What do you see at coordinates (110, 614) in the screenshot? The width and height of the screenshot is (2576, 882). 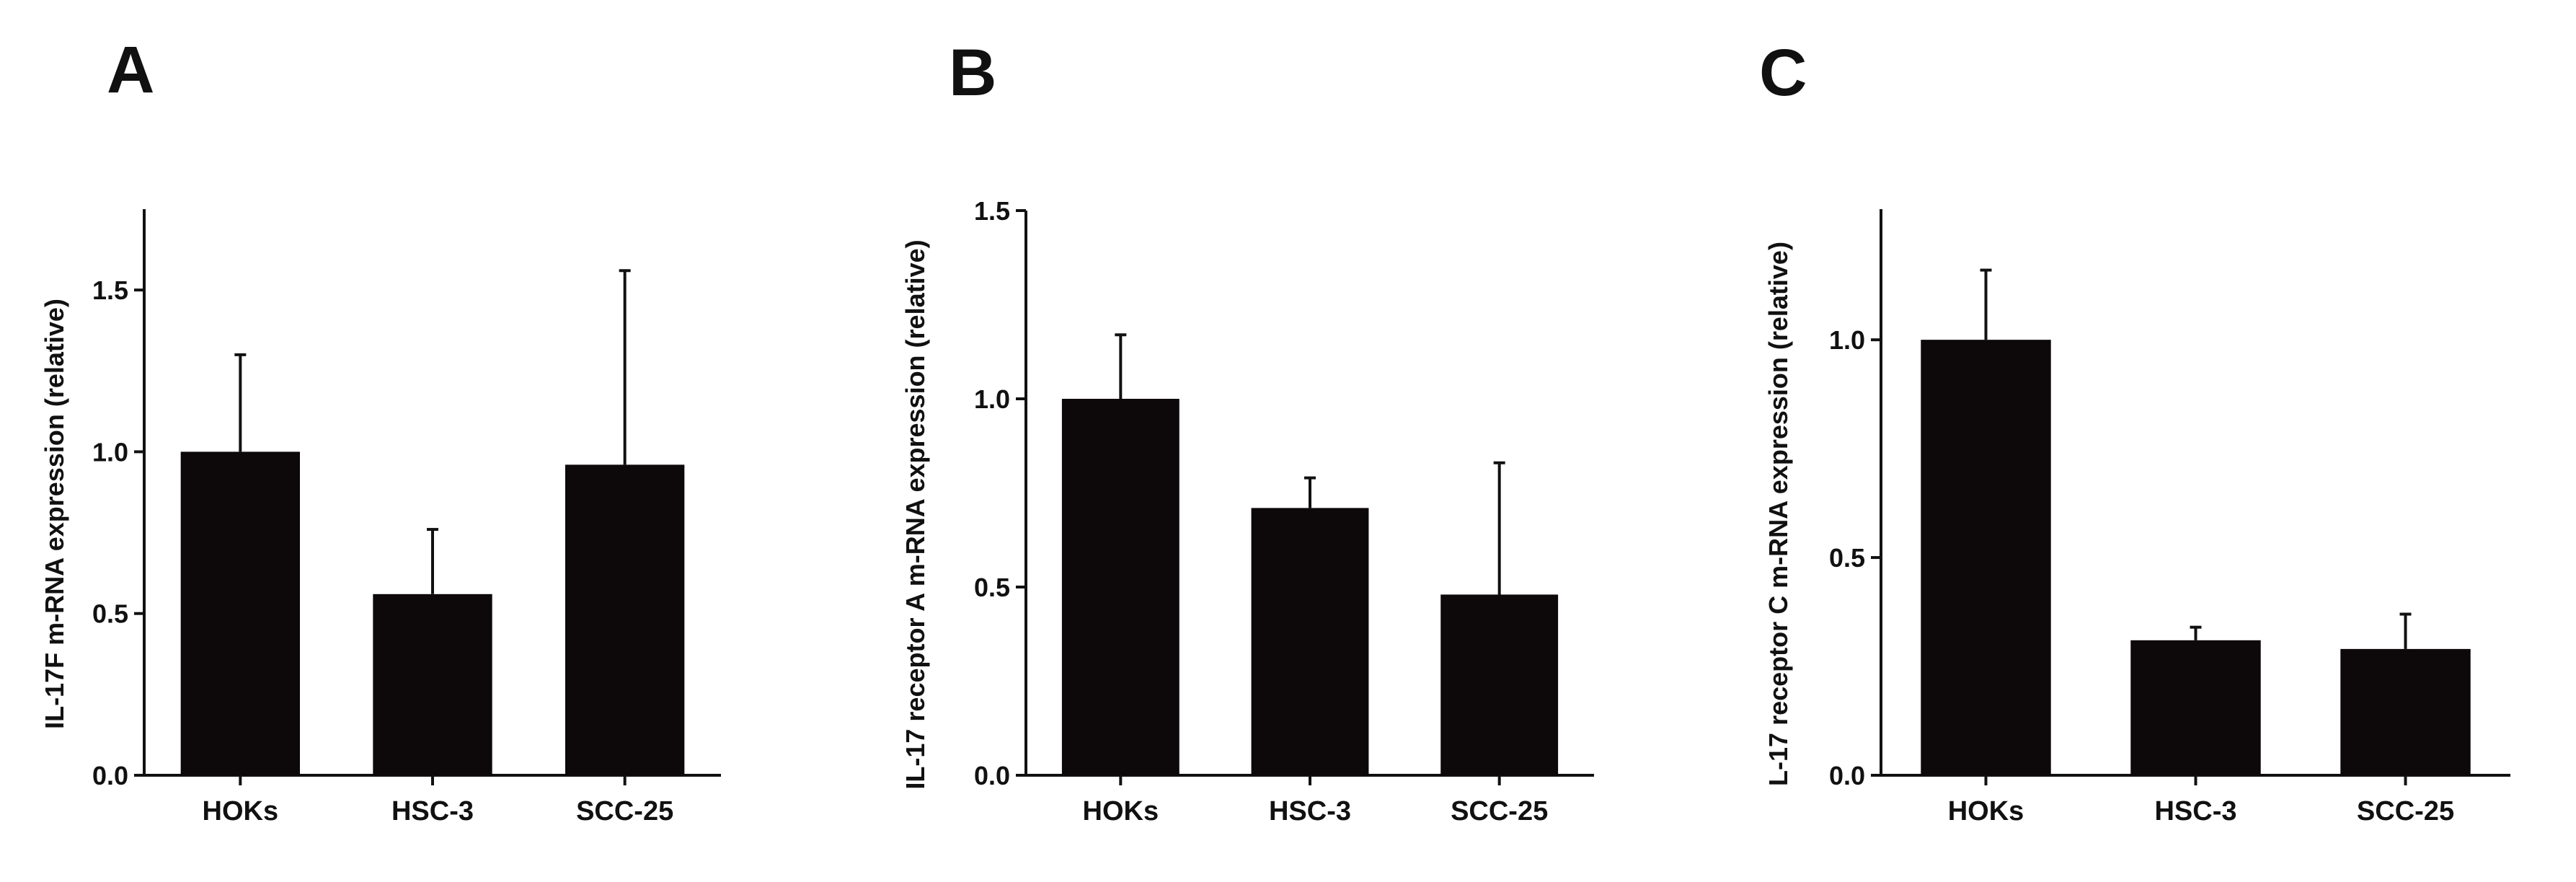 I see `y-tick-label-a-1: 0.5` at bounding box center [110, 614].